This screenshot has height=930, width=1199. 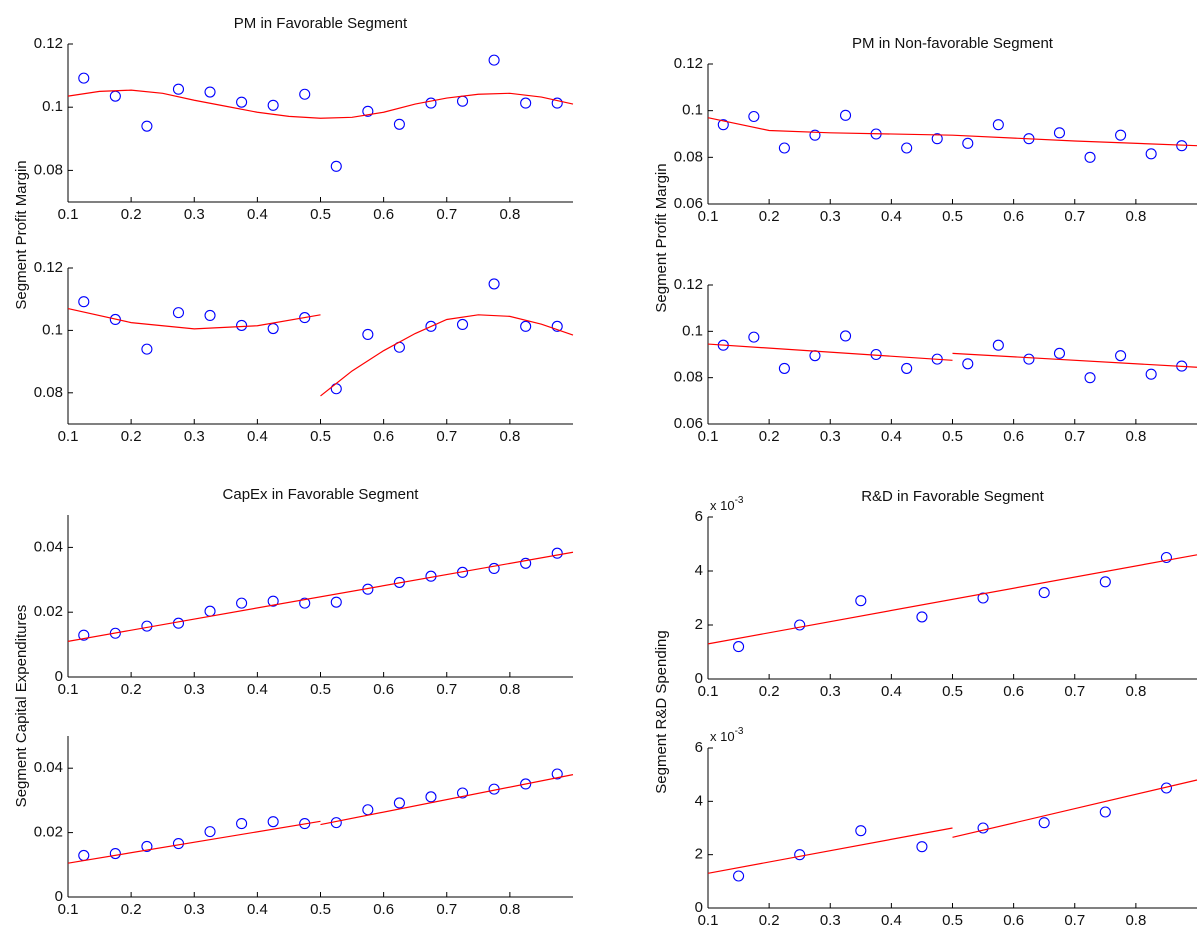 What do you see at coordinates (321, 494) in the screenshot?
I see `chart-title: CapEx in Favorable Segment` at bounding box center [321, 494].